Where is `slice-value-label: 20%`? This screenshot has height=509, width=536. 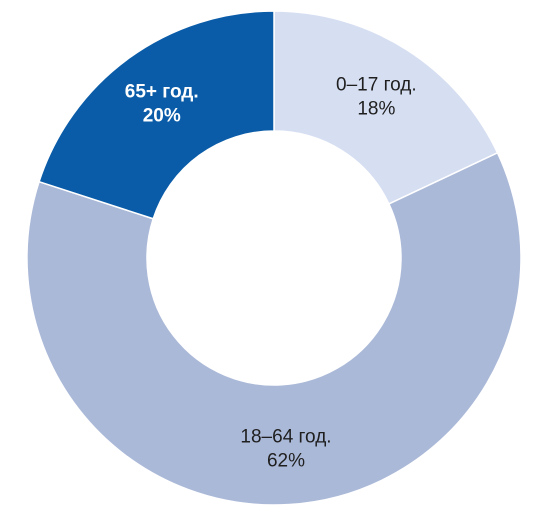
slice-value-label: 20% is located at coordinates (162, 115).